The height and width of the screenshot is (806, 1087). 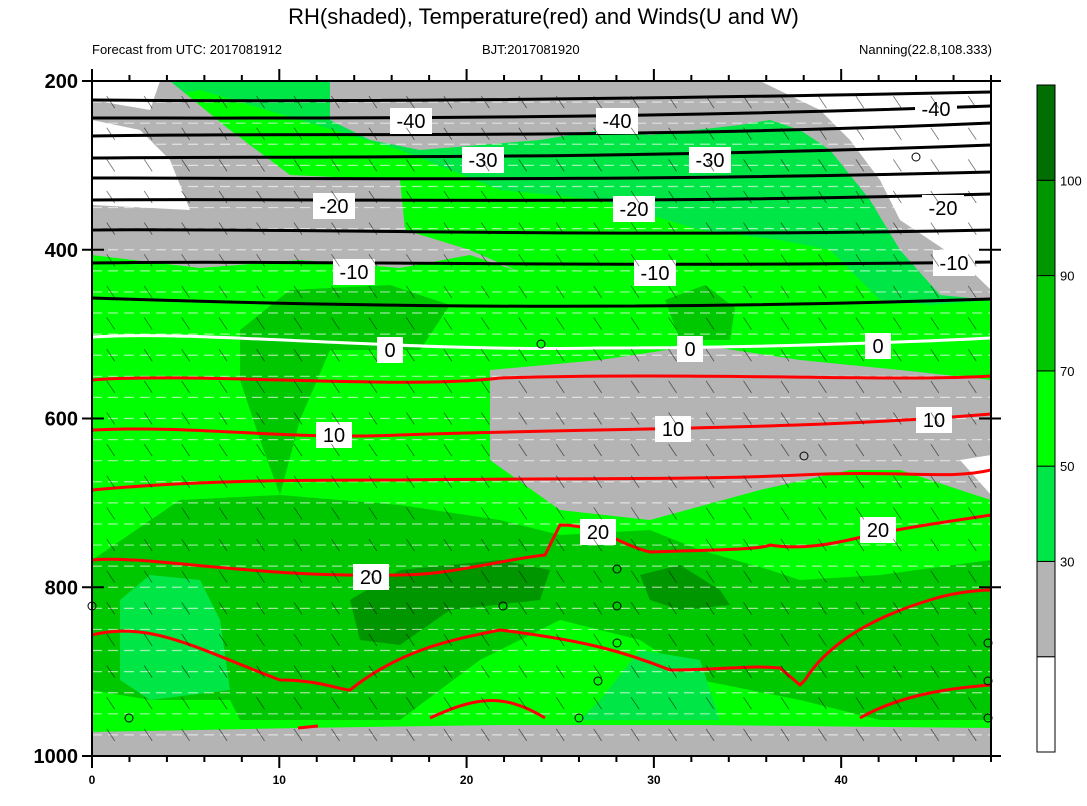 I want to click on svg-text: -10, so click(x=354, y=273).